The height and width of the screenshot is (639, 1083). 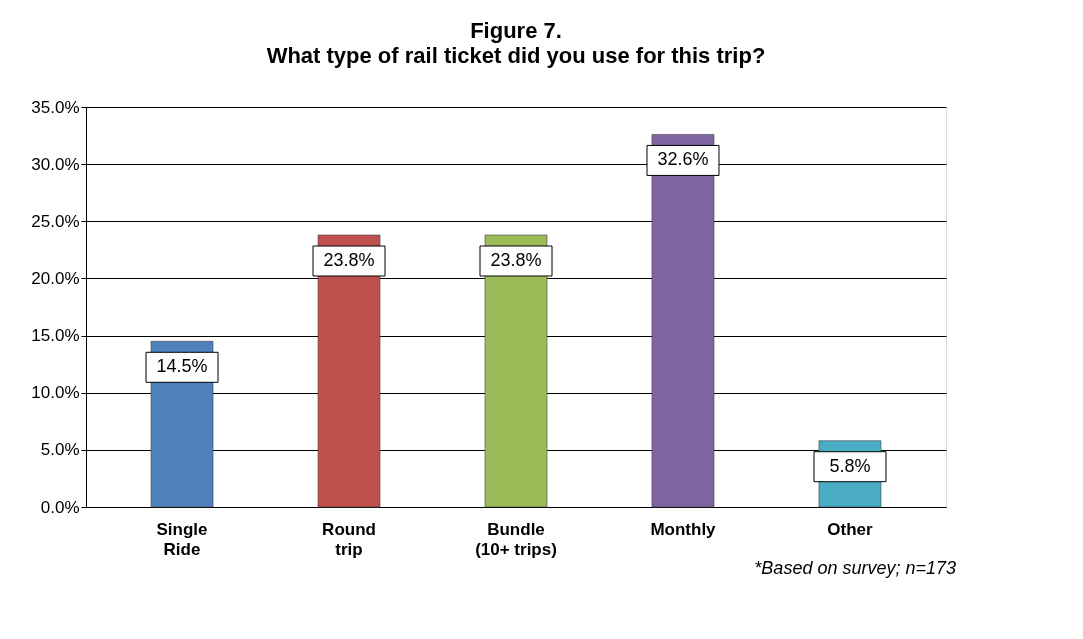 What do you see at coordinates (349, 539) in the screenshot?
I see `x-tick-label: Round trip` at bounding box center [349, 539].